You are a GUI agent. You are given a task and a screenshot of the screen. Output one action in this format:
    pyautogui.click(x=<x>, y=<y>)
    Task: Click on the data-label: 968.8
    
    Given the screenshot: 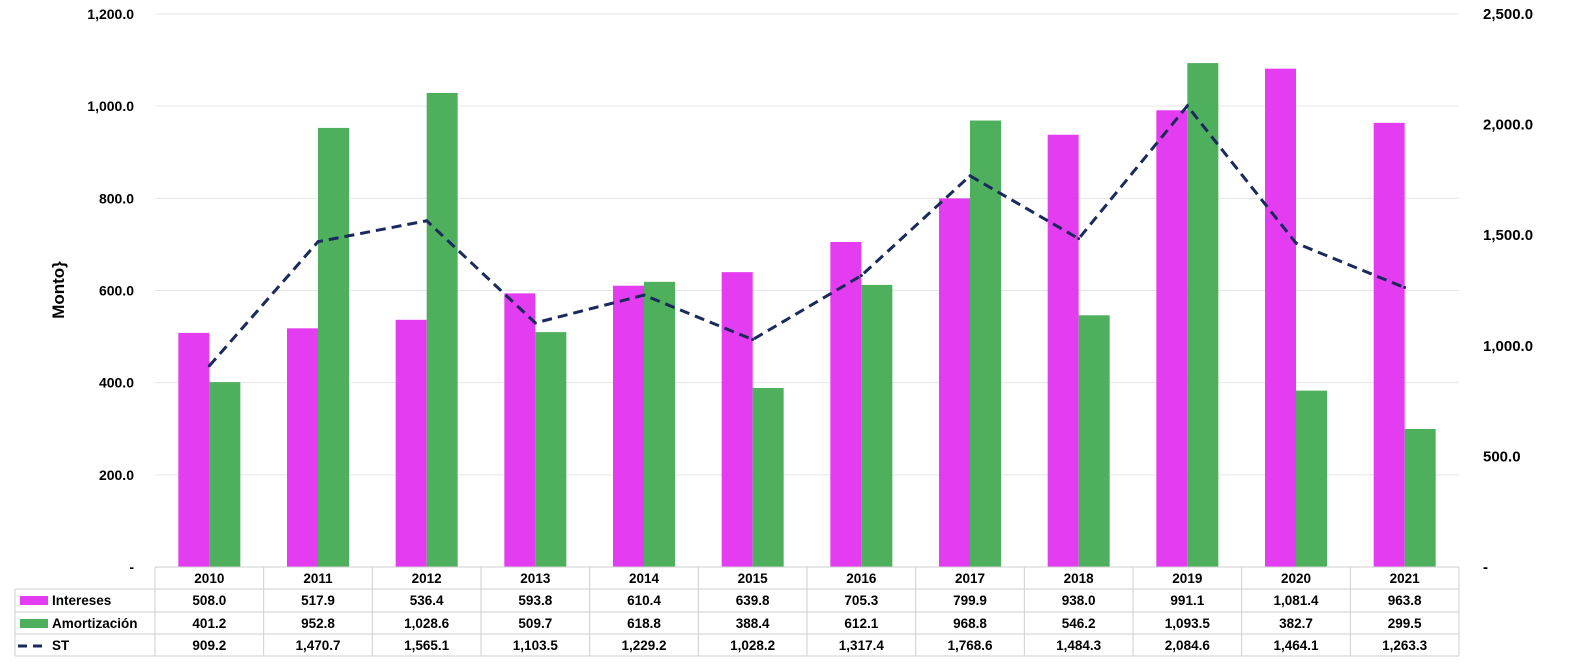 What is the action you would take?
    pyautogui.click(x=970, y=623)
    